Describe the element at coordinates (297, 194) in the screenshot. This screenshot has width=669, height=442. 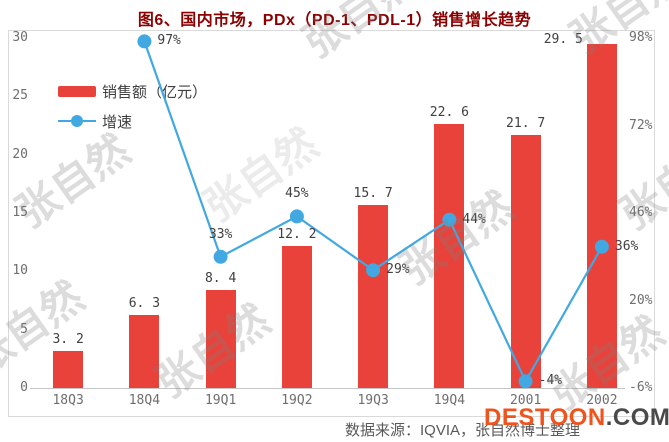
I see `growth-value-label: 45%` at that location.